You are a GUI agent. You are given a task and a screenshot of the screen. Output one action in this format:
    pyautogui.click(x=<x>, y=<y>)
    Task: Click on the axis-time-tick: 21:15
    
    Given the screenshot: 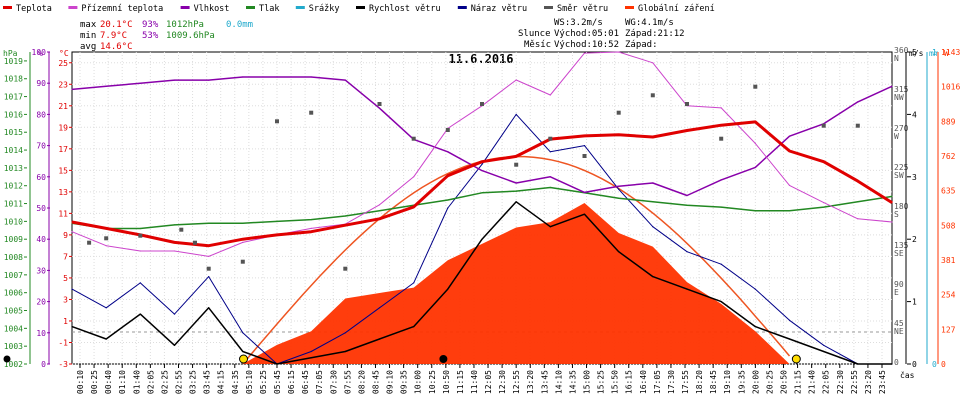 What is the action you would take?
    pyautogui.click(x=798, y=382)
    